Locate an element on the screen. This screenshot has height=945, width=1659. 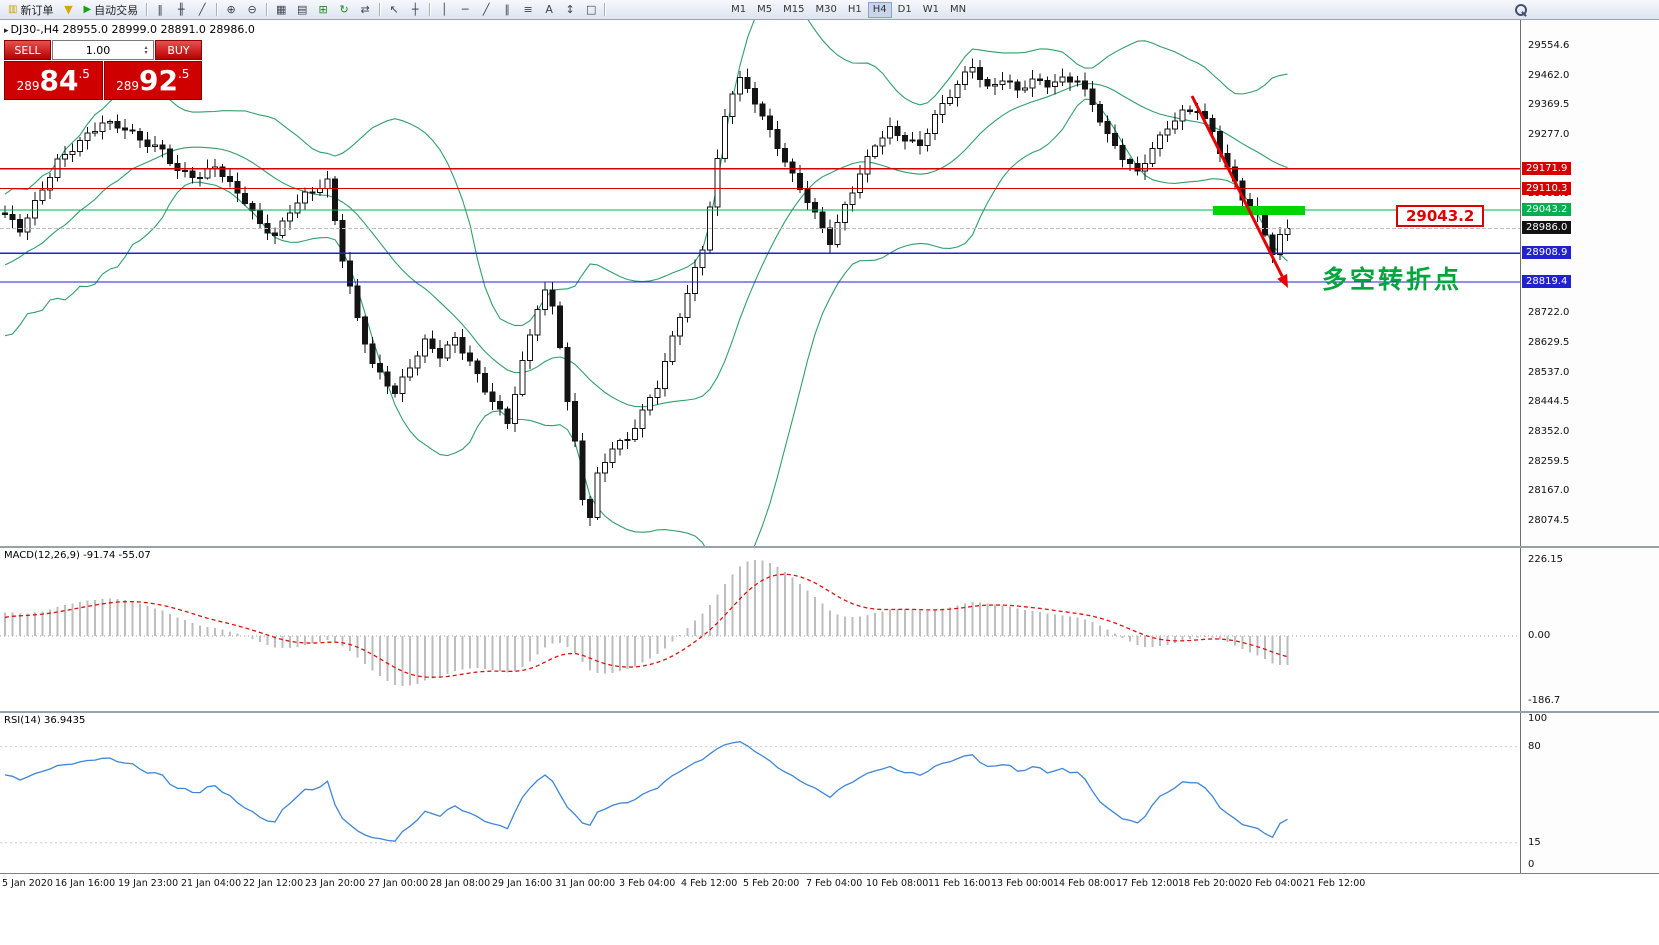
horizontal-line-icon: ─ is located at coordinates (465, 9).